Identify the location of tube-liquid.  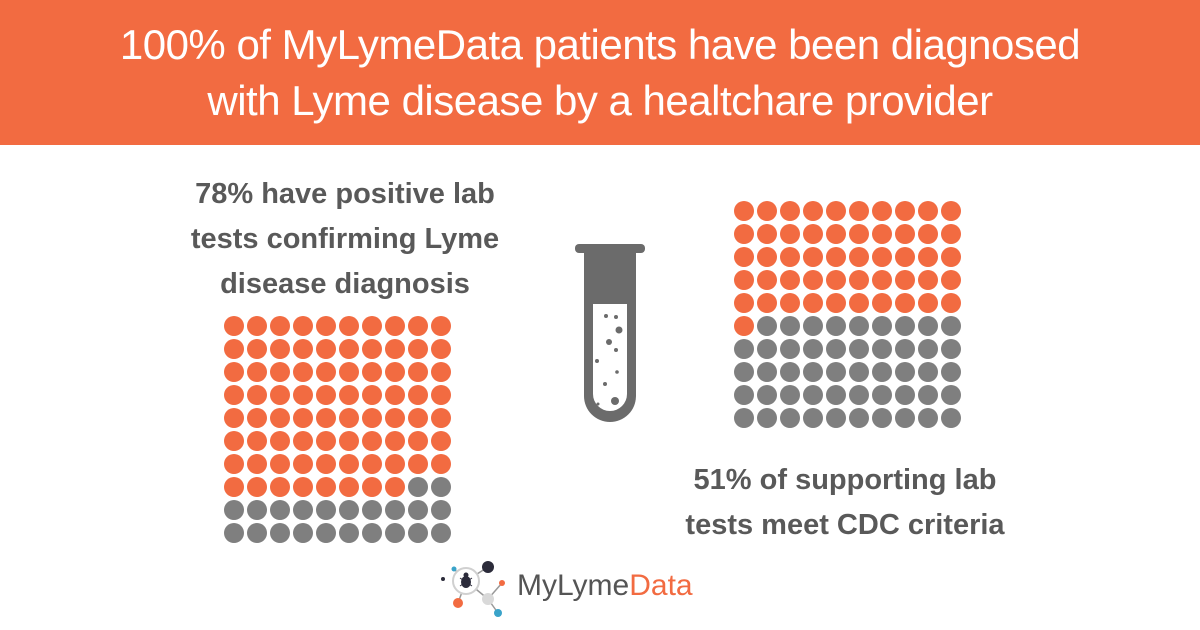
(610, 357).